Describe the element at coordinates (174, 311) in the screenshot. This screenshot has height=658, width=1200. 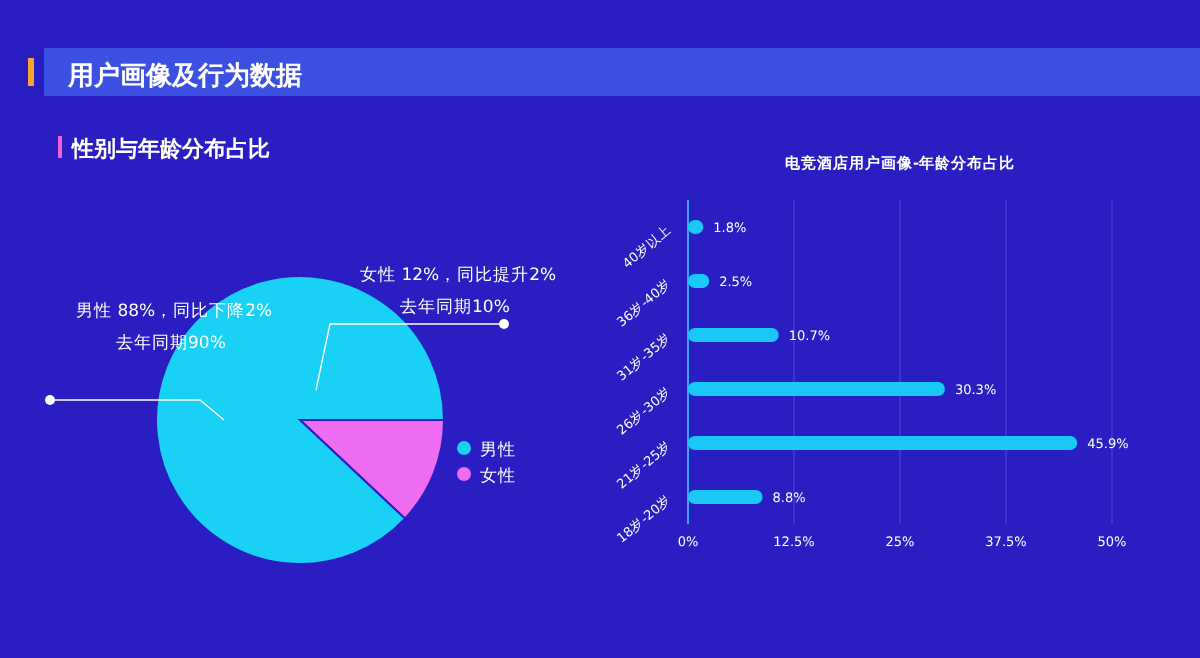
I see `text: 男性 88%，同比下降2%` at that location.